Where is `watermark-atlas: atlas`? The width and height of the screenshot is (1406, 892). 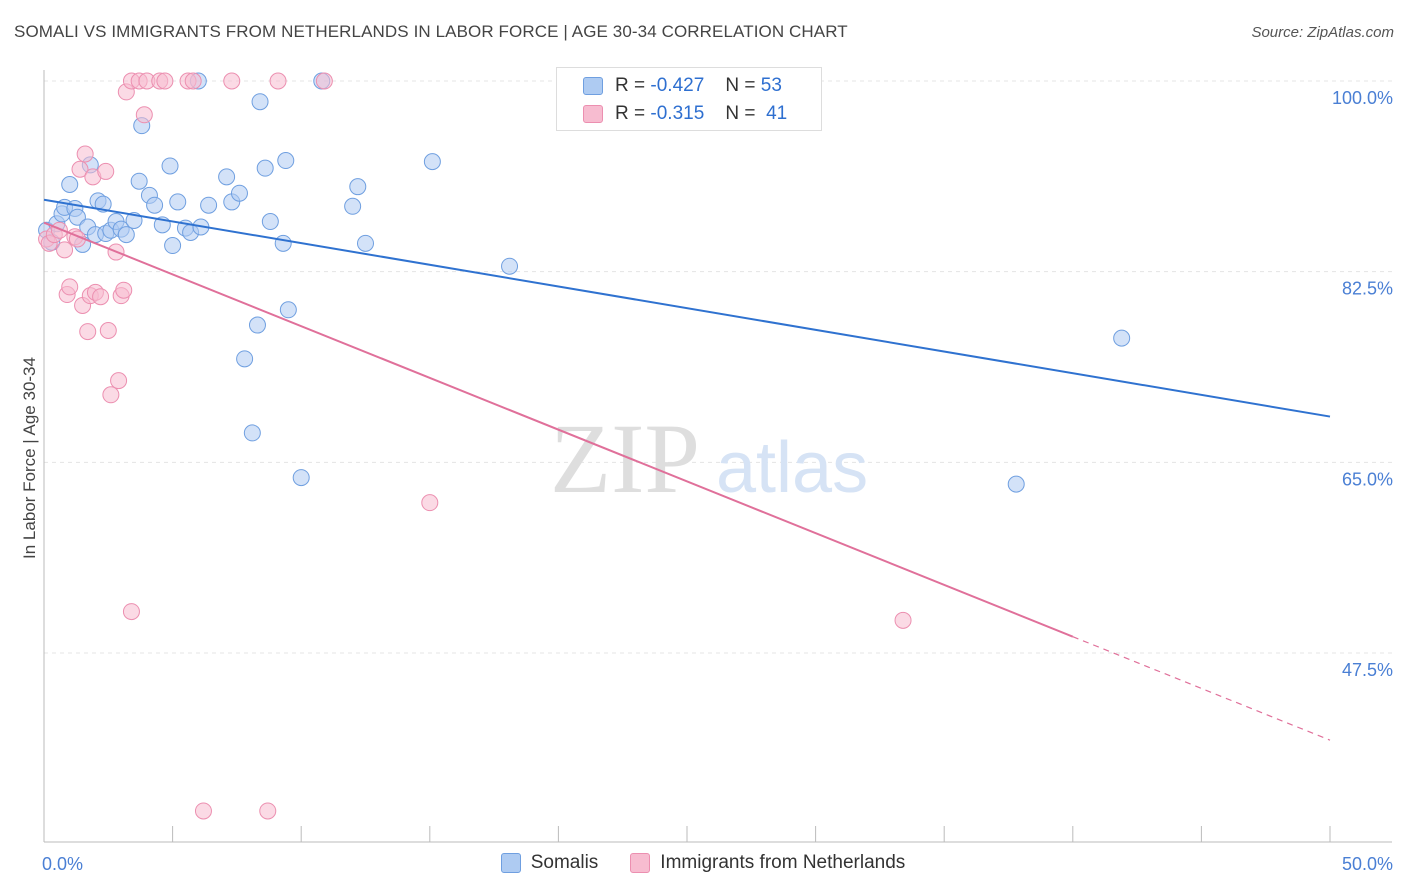
watermark-atlas: atlas is located at coordinates (792, 468).